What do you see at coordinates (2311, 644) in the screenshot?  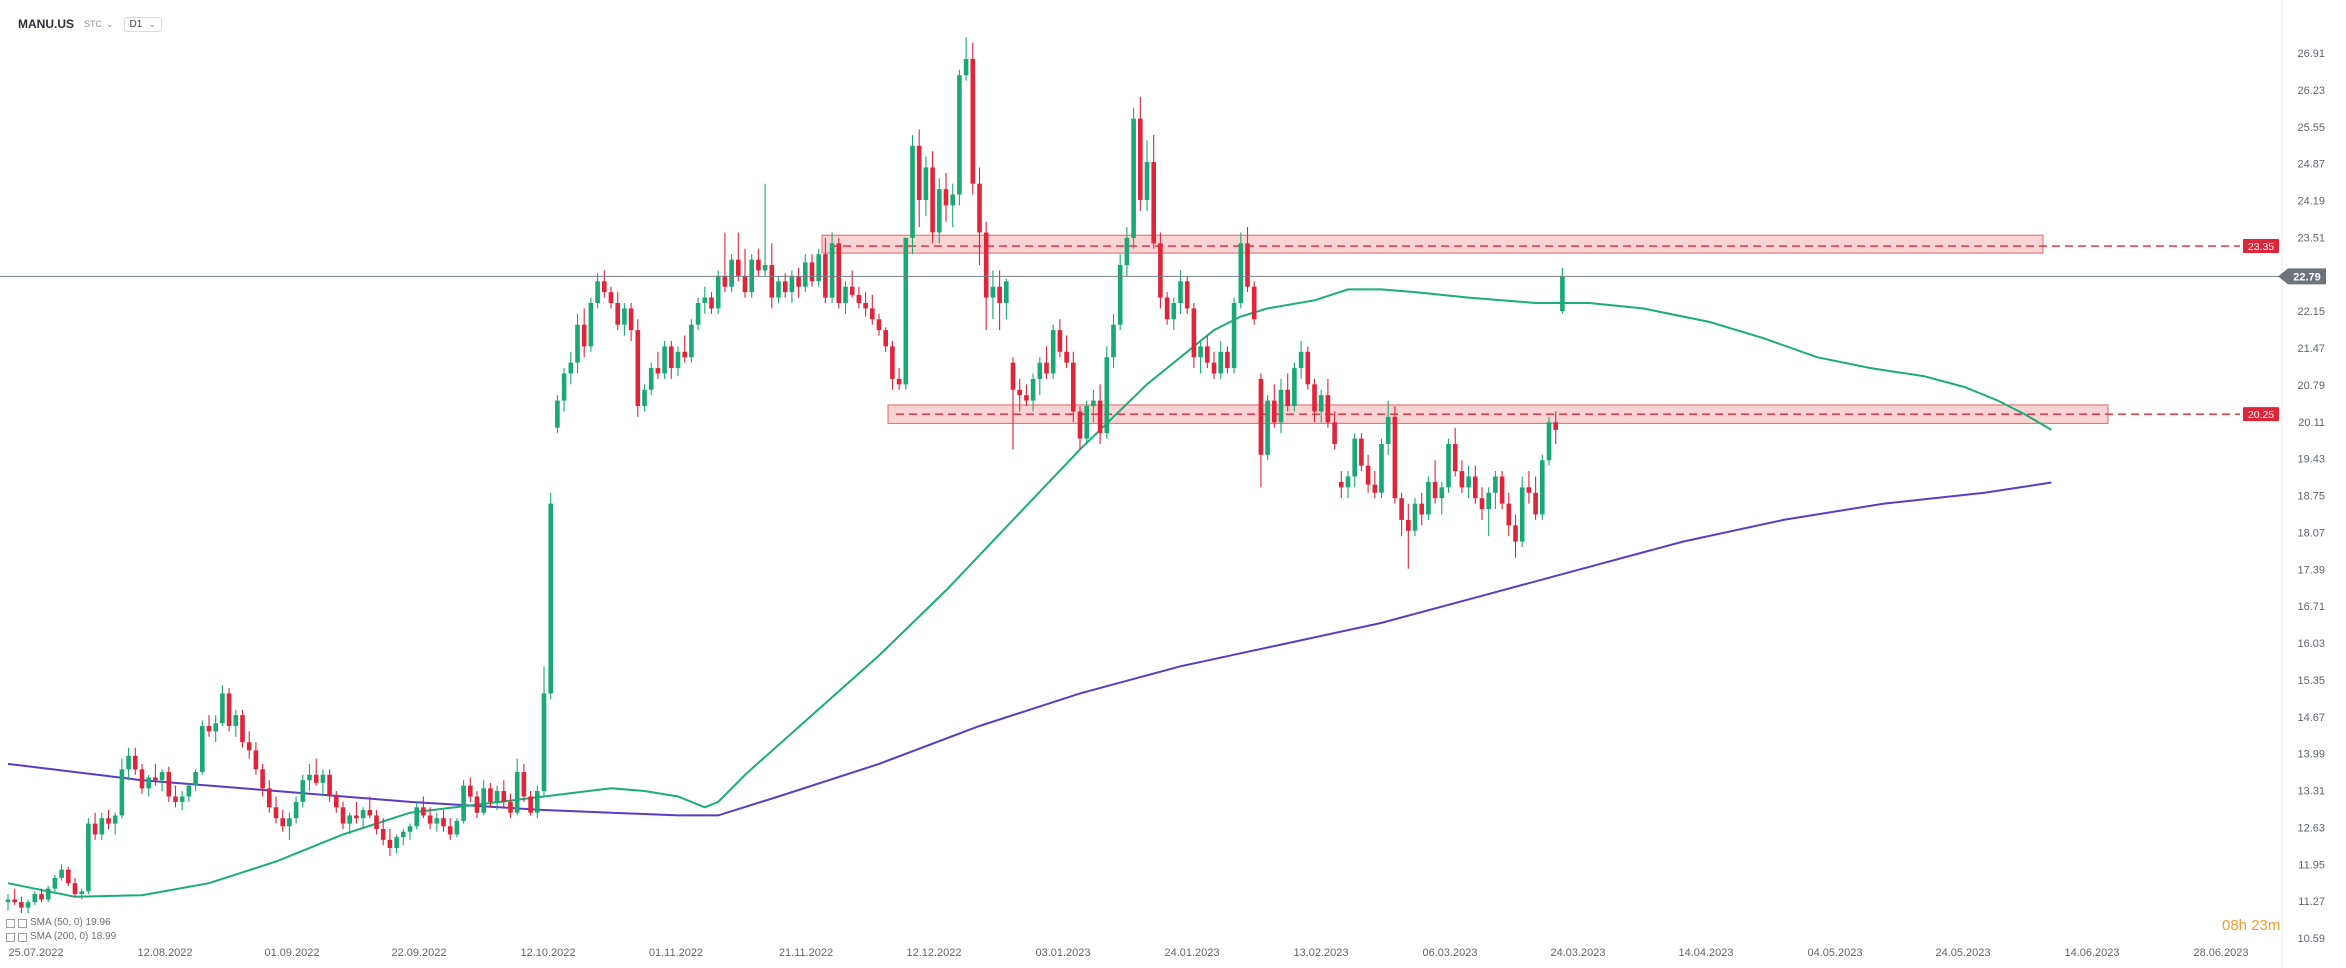 I see `y-tick-label: 16.03` at bounding box center [2311, 644].